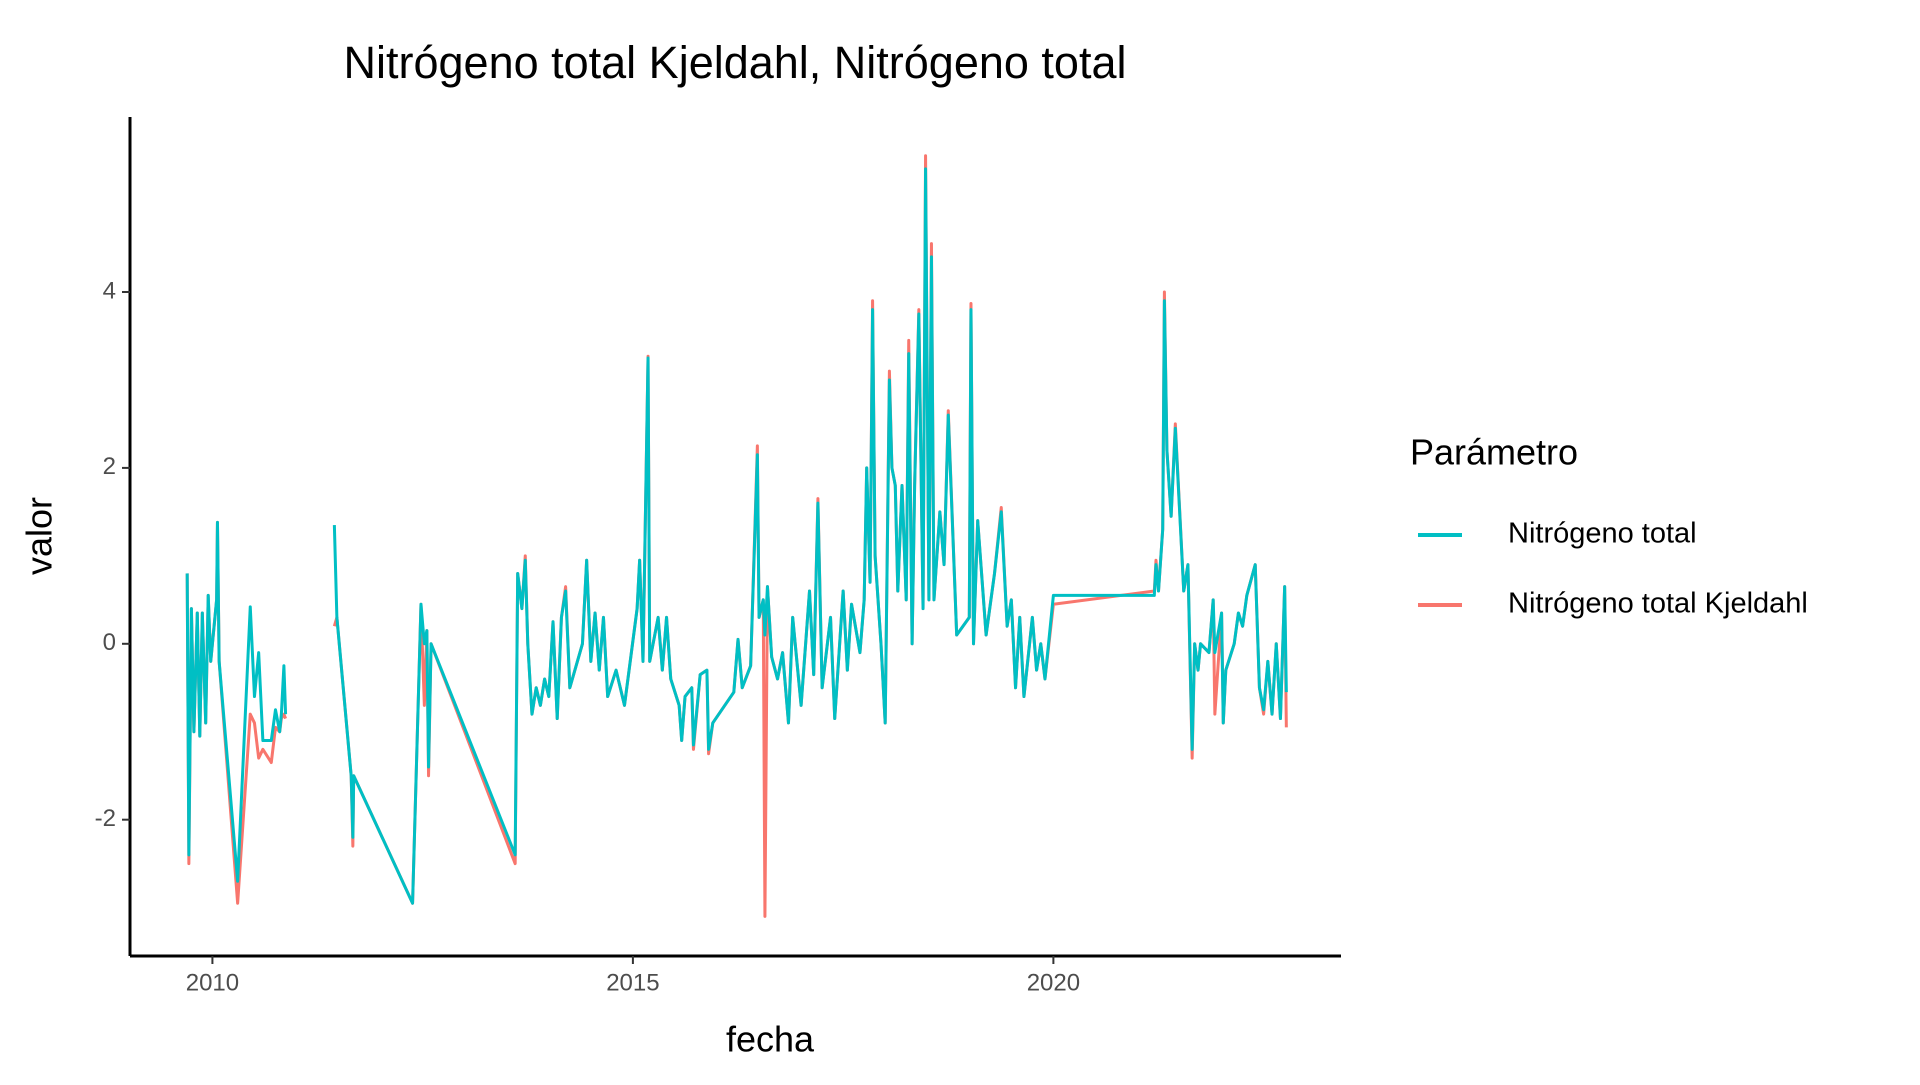 This screenshot has height=1085, width=1920. Describe the element at coordinates (39, 536) in the screenshot. I see `y-axis-label: valor` at that location.